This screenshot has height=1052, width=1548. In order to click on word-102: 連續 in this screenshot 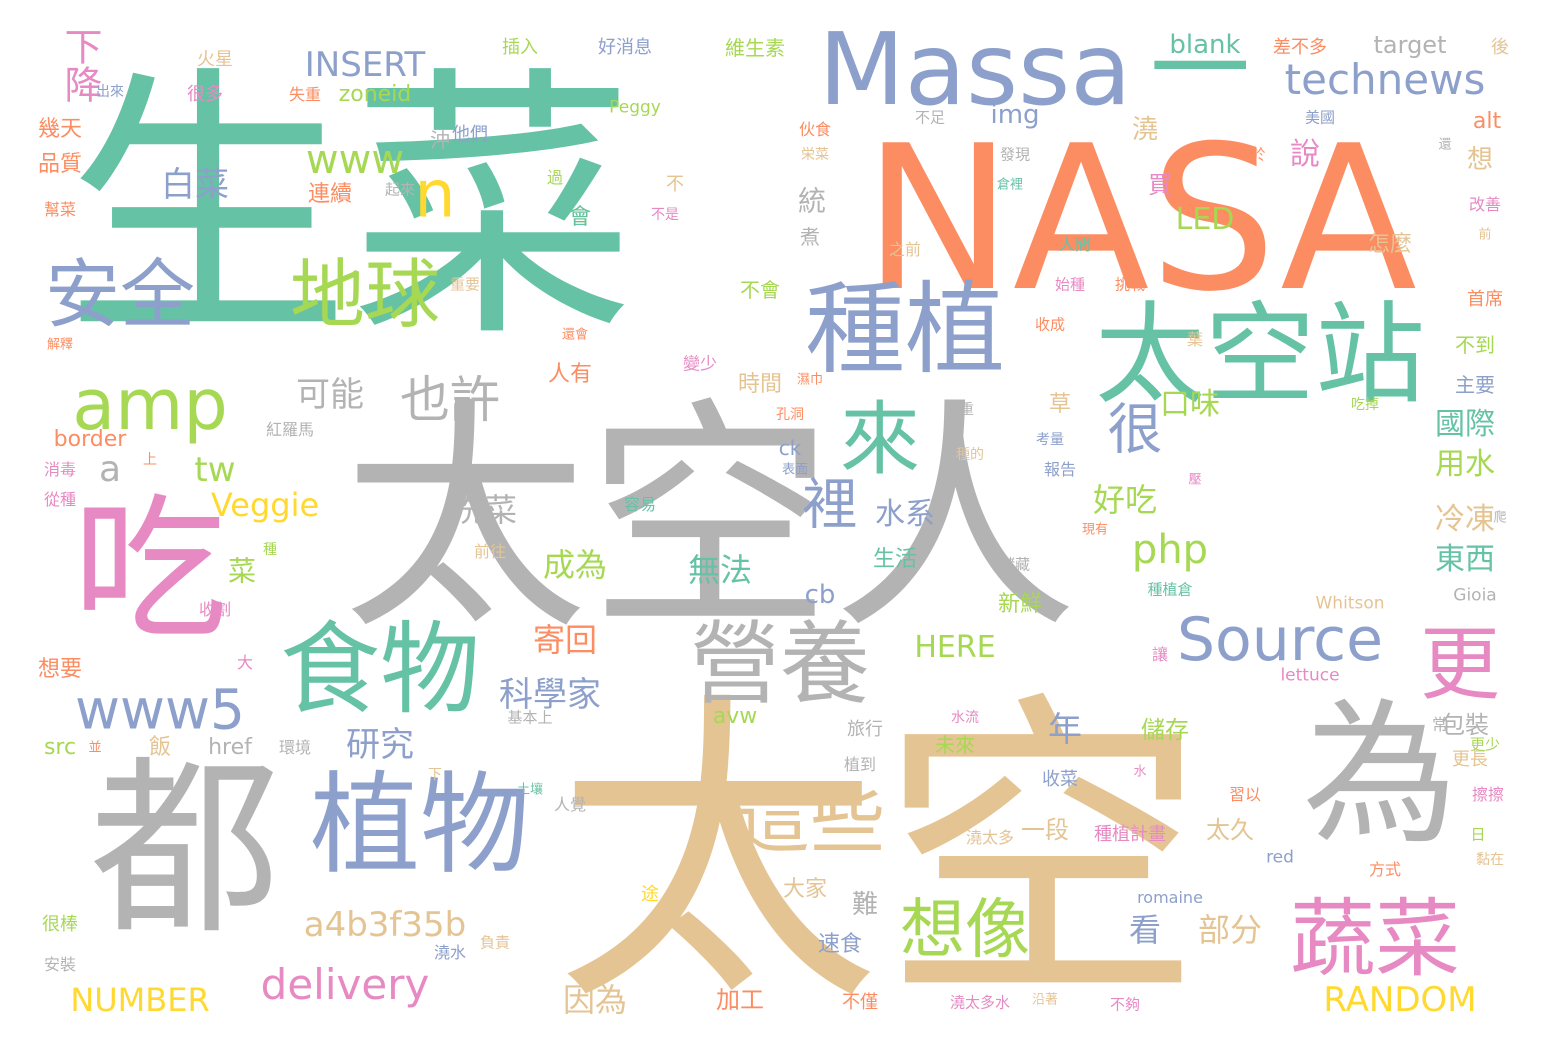, I will do `click(330, 194)`.